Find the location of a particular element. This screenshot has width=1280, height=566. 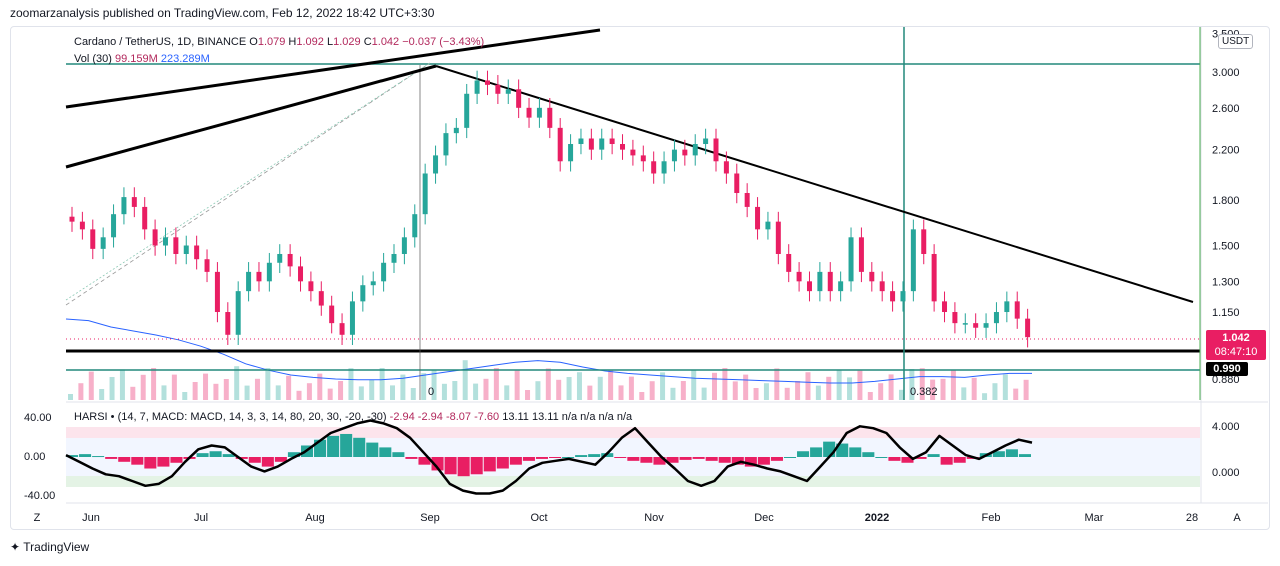

high-value: 1.092 is located at coordinates (310, 42).